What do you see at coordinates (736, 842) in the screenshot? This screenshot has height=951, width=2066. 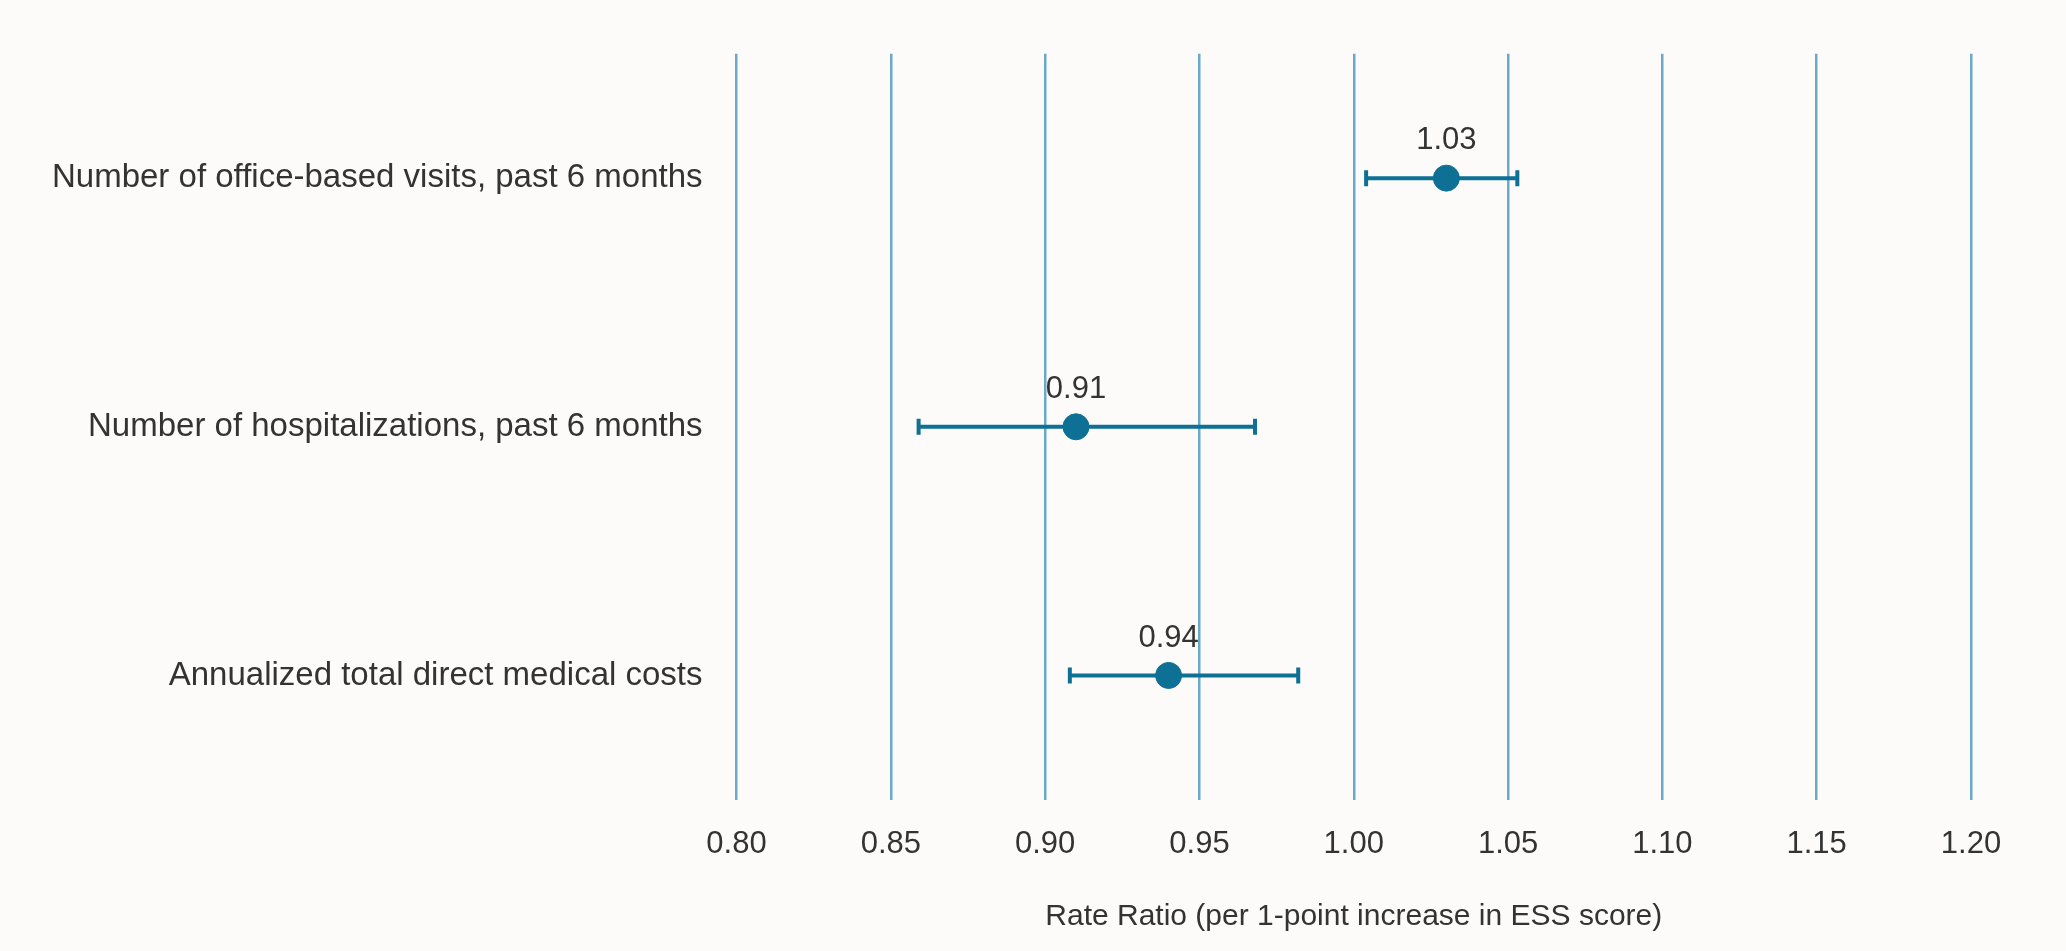 I see `x-tick-label: 0.80` at bounding box center [736, 842].